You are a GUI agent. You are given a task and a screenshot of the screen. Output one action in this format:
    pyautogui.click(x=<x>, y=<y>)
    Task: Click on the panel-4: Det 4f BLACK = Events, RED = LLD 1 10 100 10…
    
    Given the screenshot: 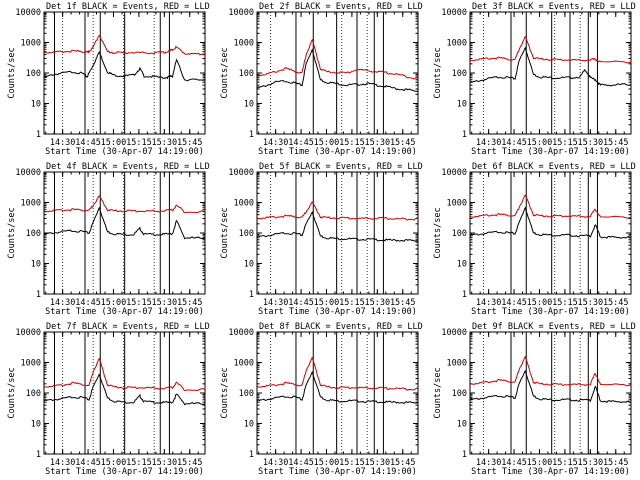 What is the action you would take?
    pyautogui.click(x=108, y=239)
    